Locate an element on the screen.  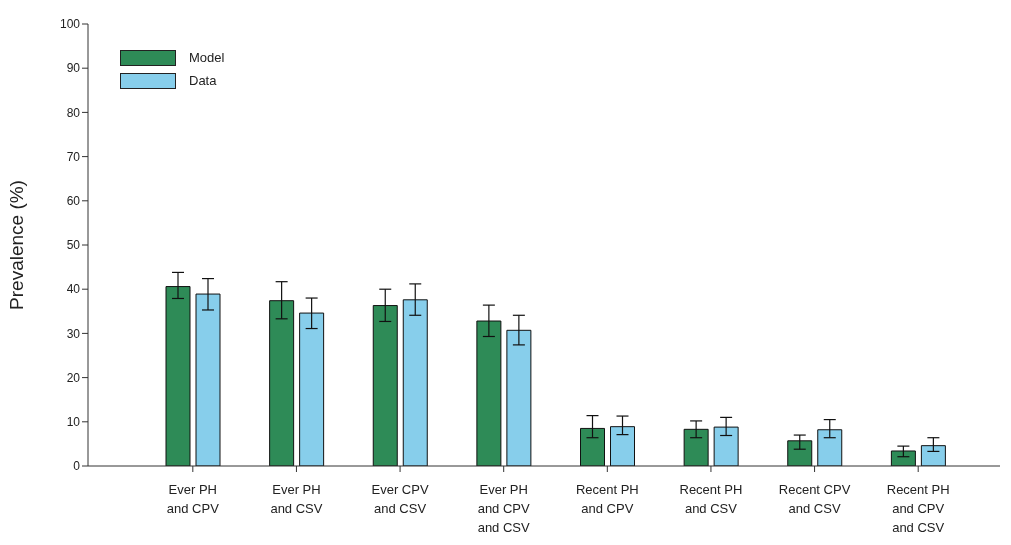
bar is located at coordinates (903, 458).